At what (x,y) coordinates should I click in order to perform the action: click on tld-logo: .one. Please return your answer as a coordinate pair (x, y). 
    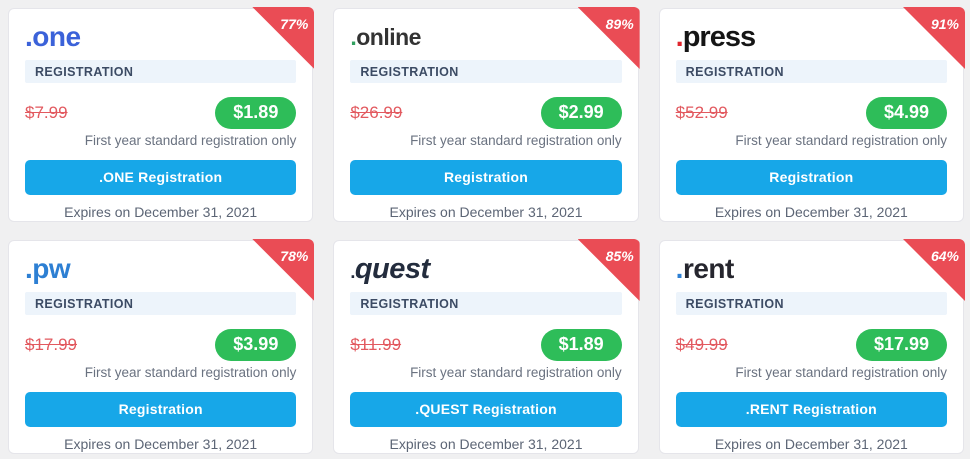
    Looking at the image, I should click on (160, 37).